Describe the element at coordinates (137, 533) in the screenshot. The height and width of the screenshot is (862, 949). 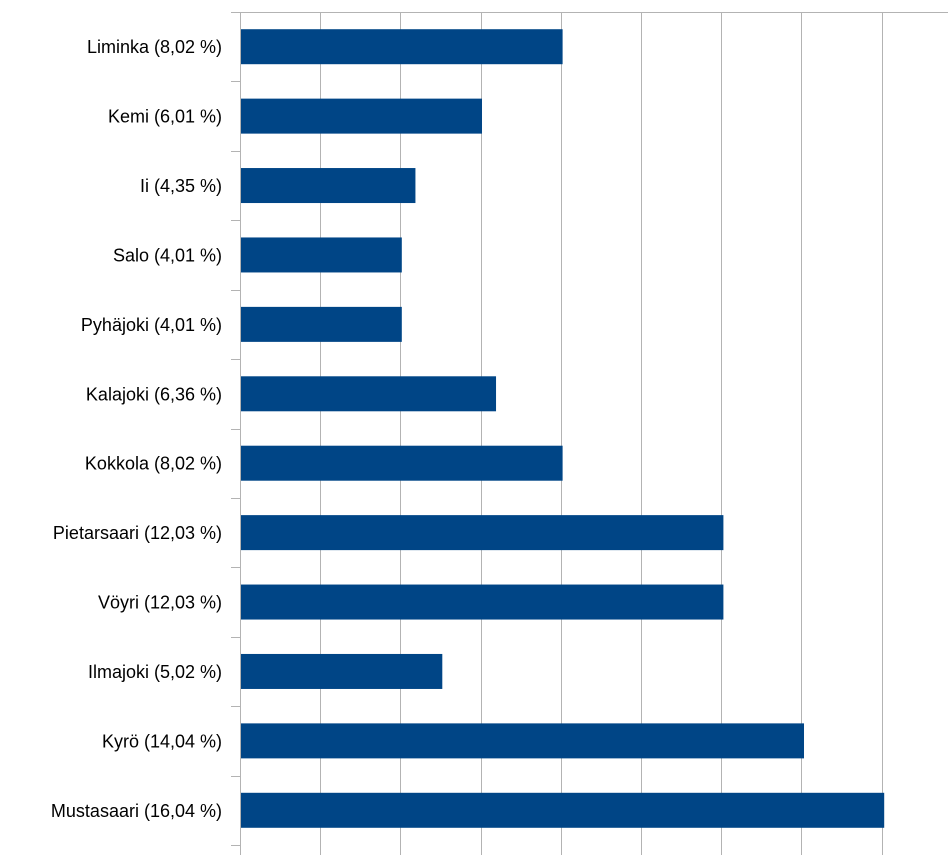
I see `category-label: Pietarsaari (12,03 %)` at that location.